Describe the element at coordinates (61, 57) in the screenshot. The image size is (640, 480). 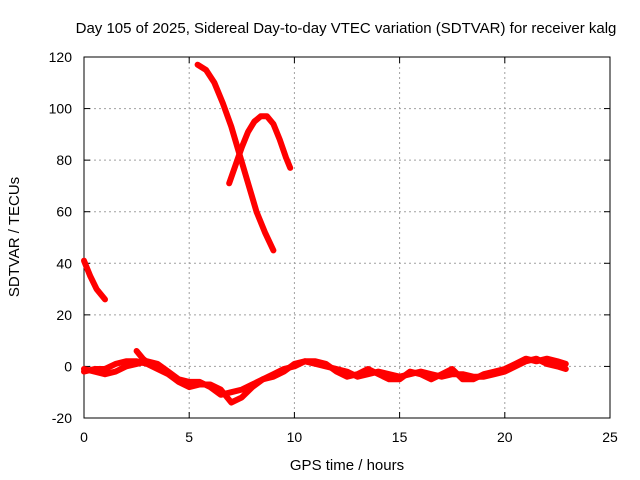
I see `y-tick-label: 120` at that location.